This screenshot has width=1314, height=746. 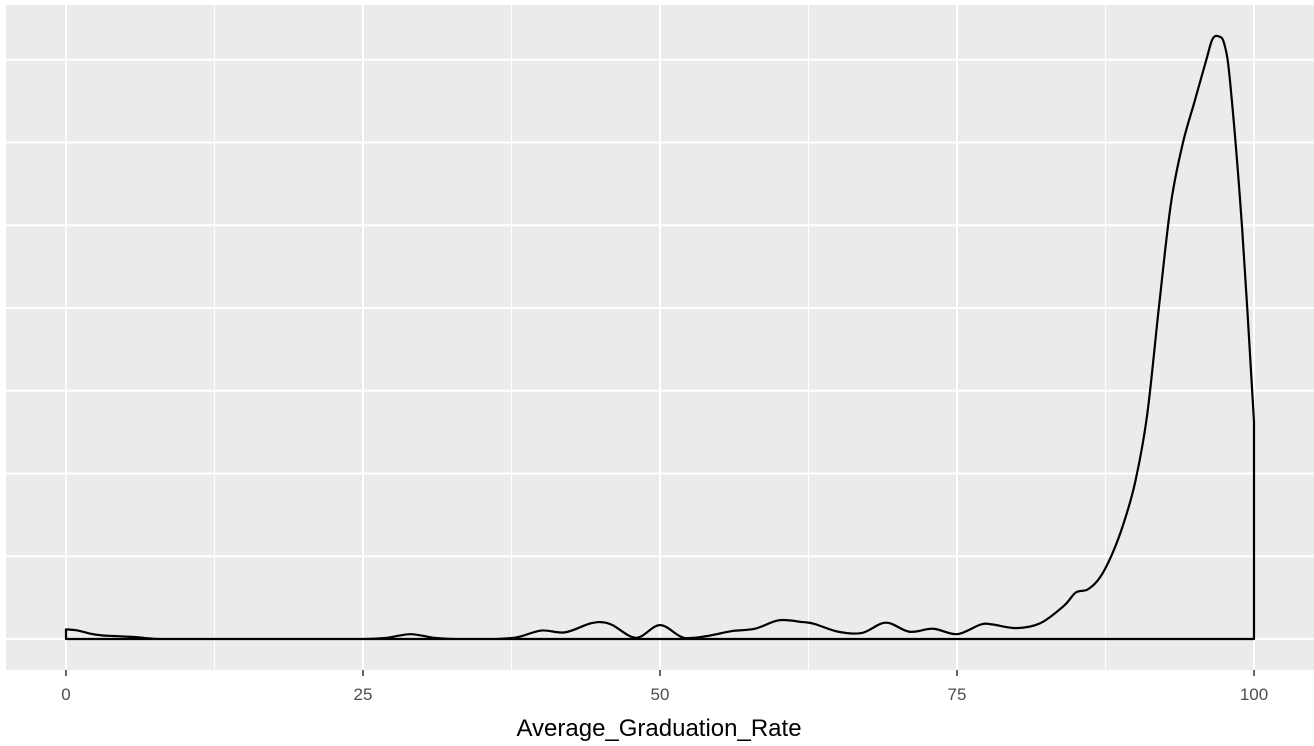 What do you see at coordinates (363, 694) in the screenshot?
I see `x-tick-label-25: 25` at bounding box center [363, 694].